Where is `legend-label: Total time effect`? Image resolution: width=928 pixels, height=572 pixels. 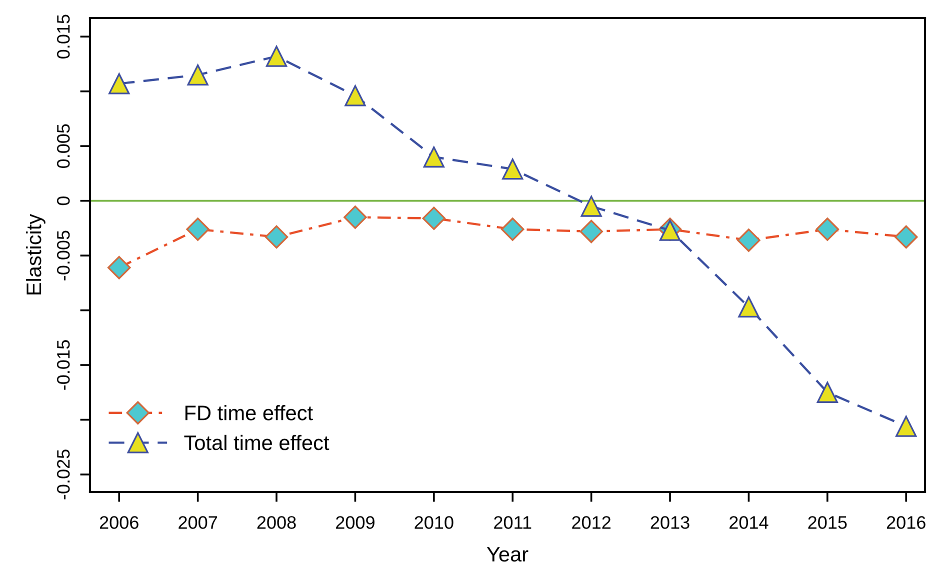 legend-label: Total time effect is located at coordinates (257, 442).